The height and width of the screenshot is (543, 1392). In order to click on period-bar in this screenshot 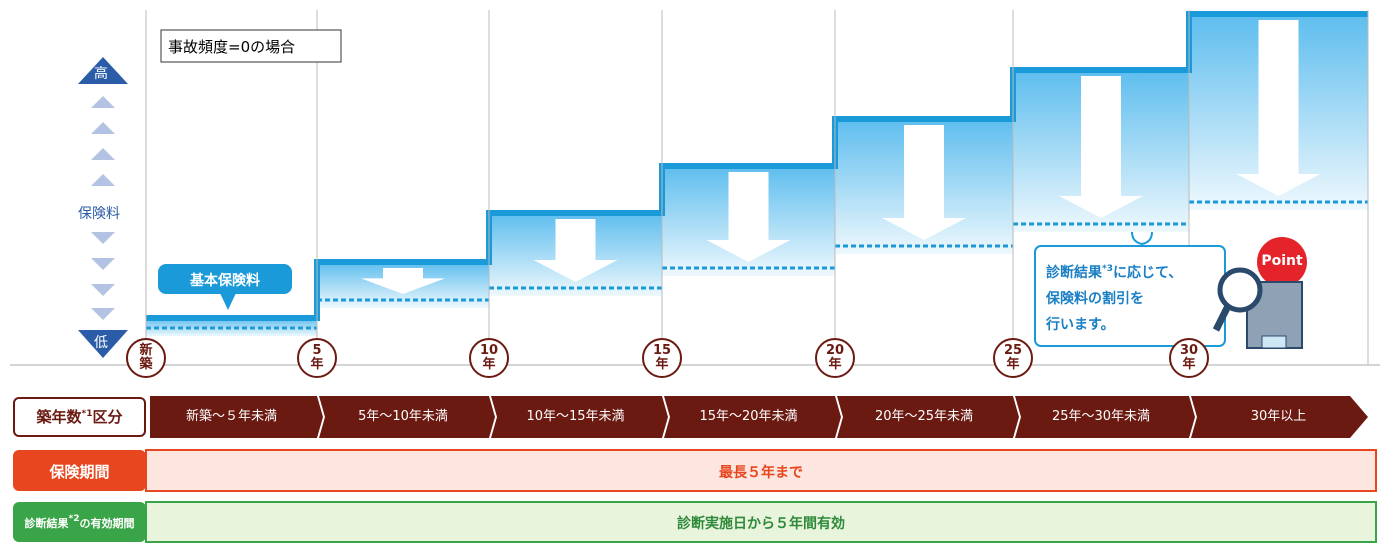, I will do `click(761, 470)`.